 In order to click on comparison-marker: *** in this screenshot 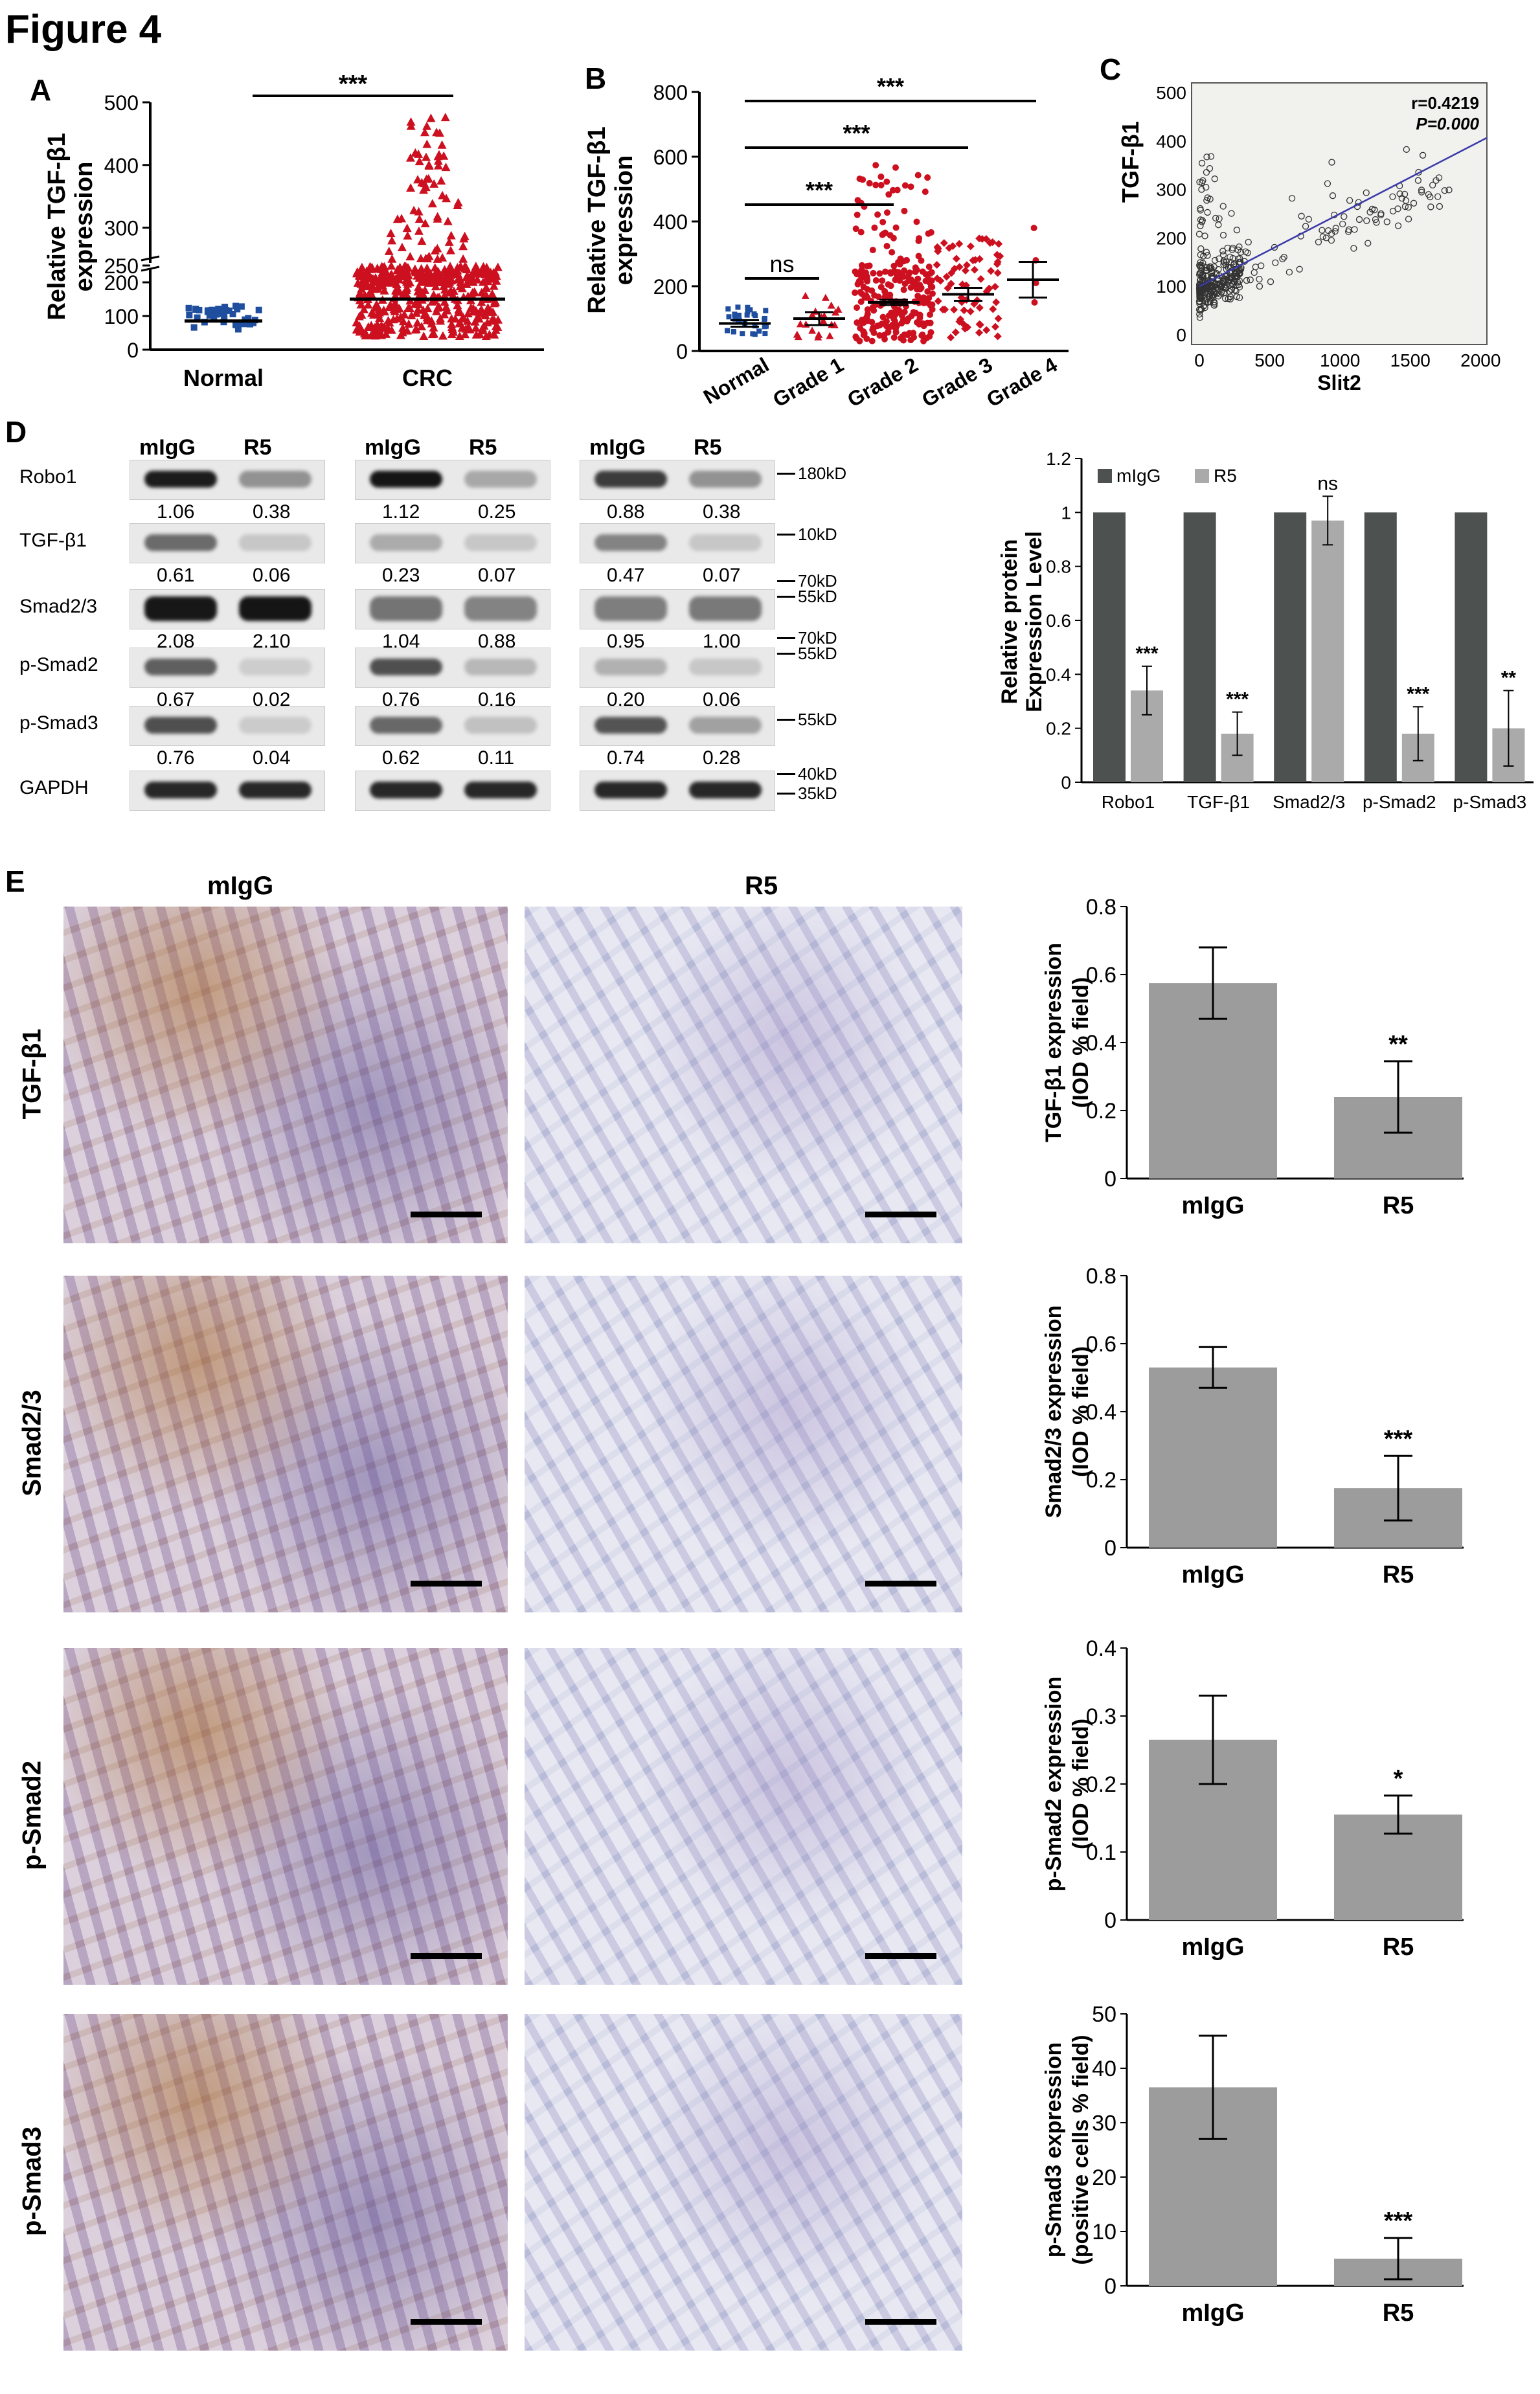, I will do `click(819, 190)`.